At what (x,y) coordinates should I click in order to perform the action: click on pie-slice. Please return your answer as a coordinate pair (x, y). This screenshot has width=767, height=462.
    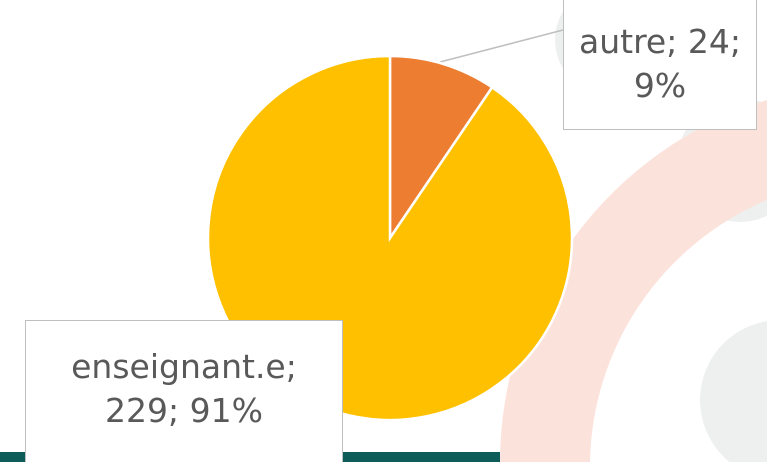
    Looking at the image, I should click on (441, 148).